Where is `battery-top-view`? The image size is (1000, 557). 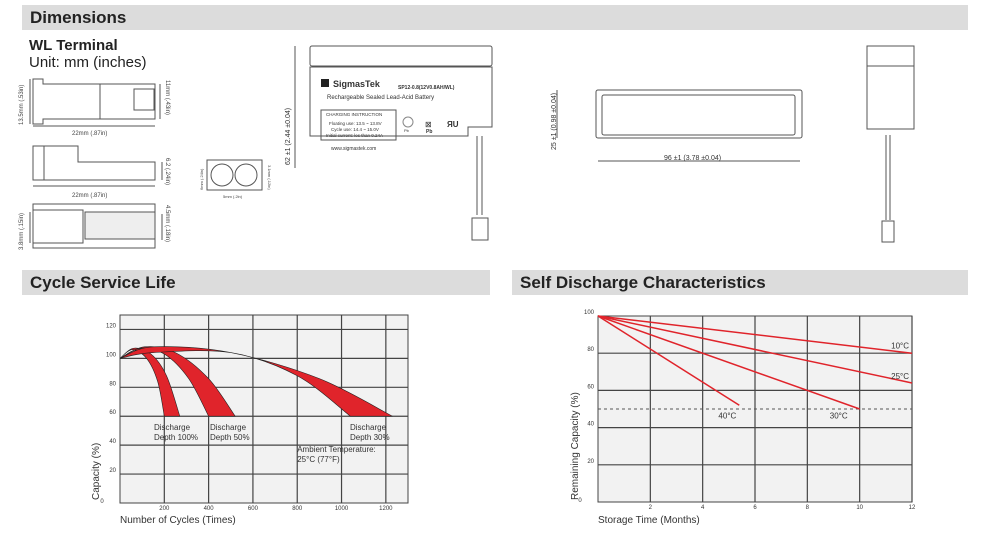
battery-top-view is located at coordinates (679, 125).